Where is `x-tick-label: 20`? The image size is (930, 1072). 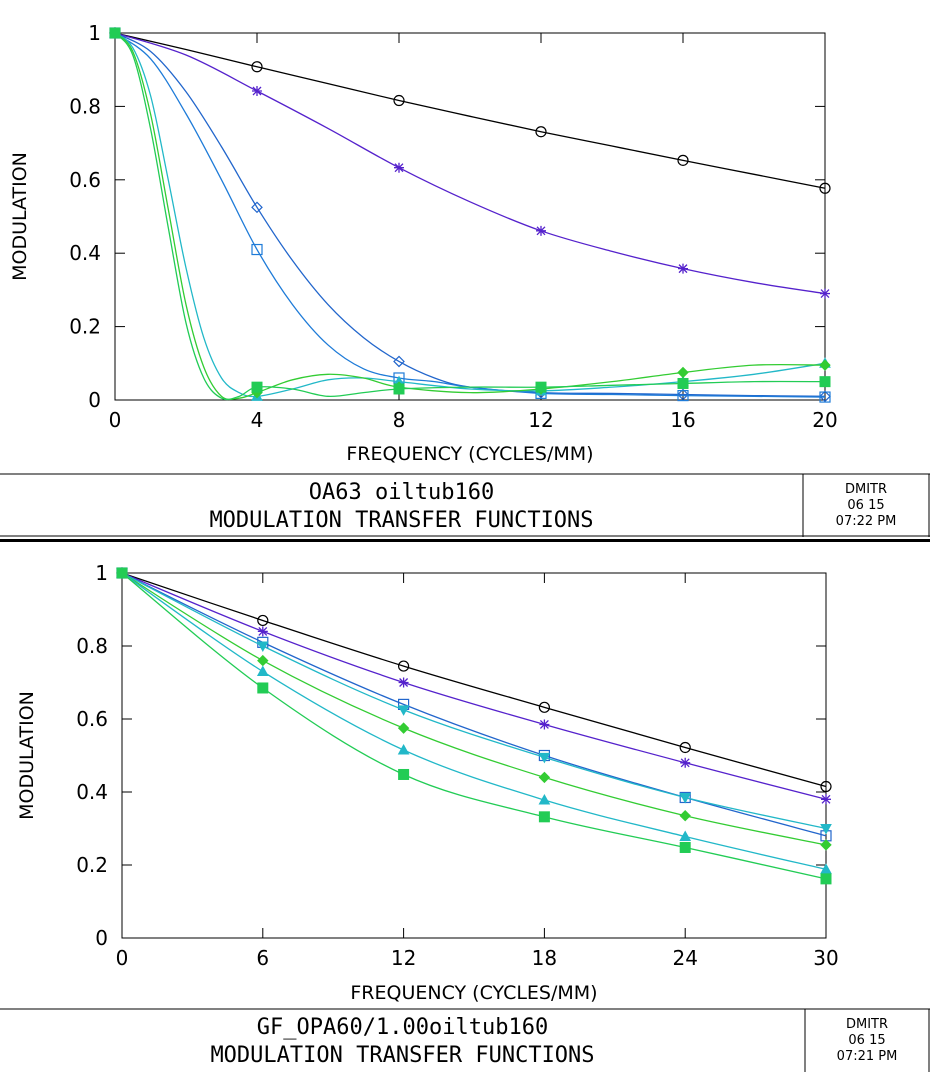 x-tick-label: 20 is located at coordinates (824, 420).